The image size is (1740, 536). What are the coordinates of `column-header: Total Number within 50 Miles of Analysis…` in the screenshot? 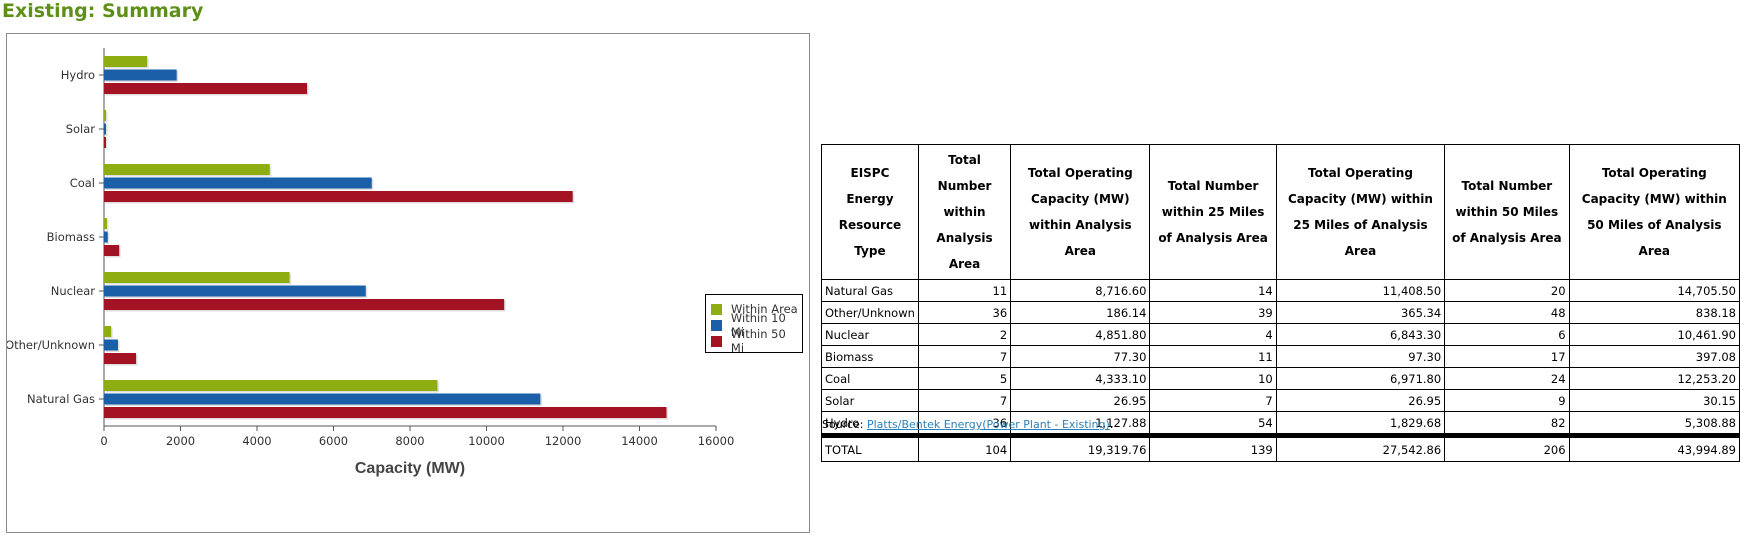 It's located at (1507, 212).